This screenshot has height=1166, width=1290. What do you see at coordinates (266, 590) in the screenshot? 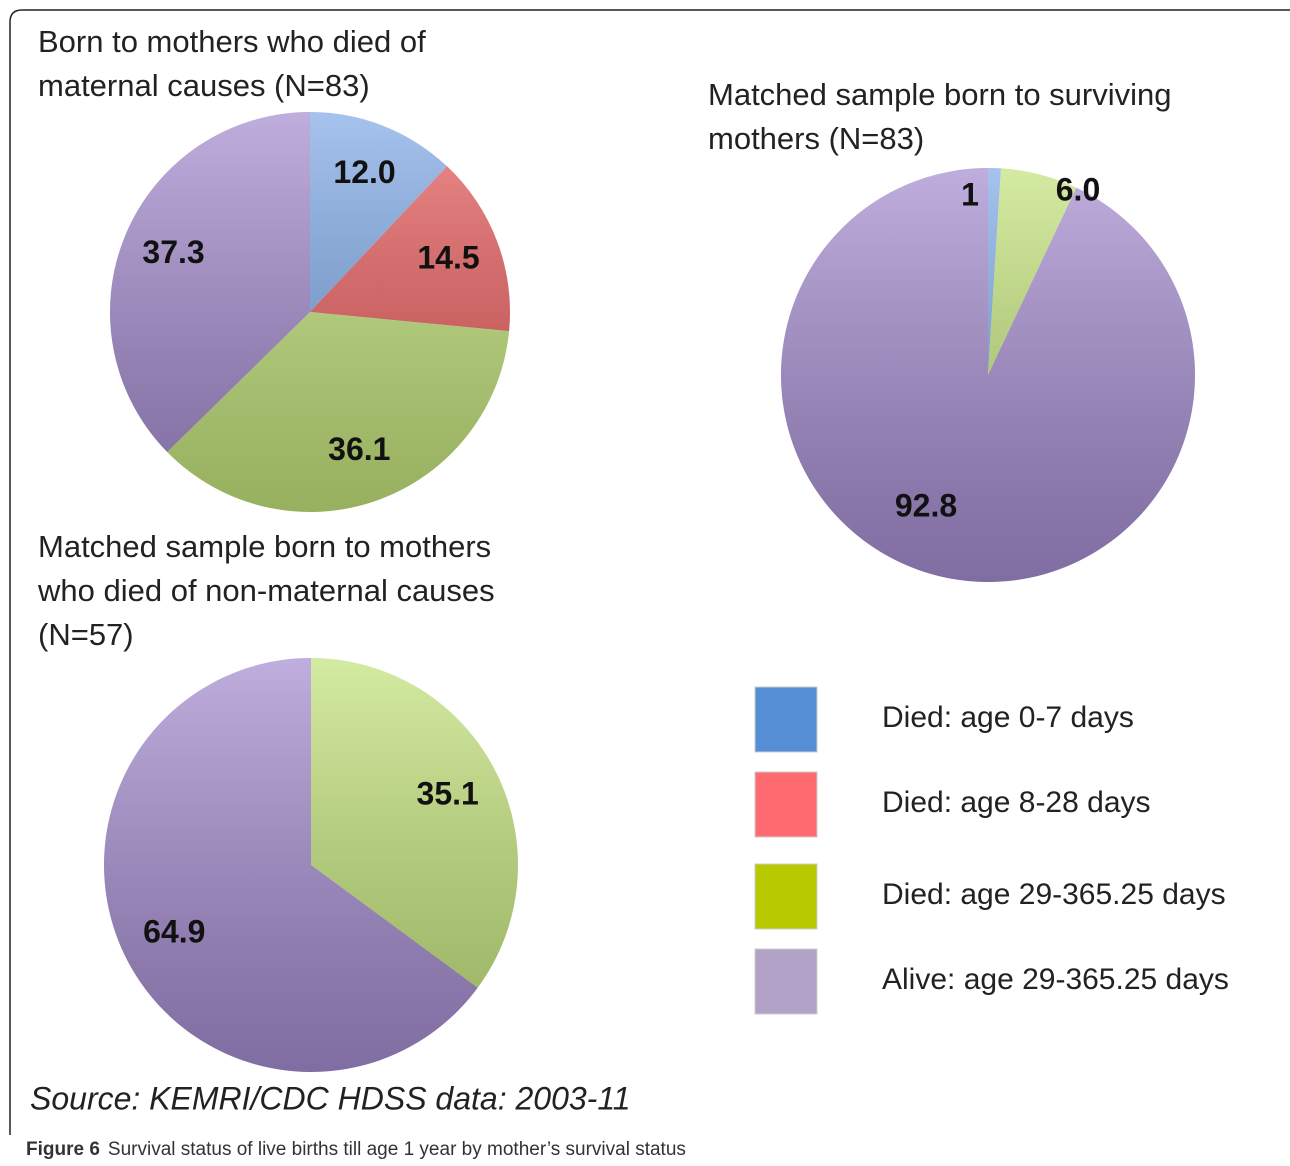
I see `chart-title: who died of non-maternal causes` at bounding box center [266, 590].